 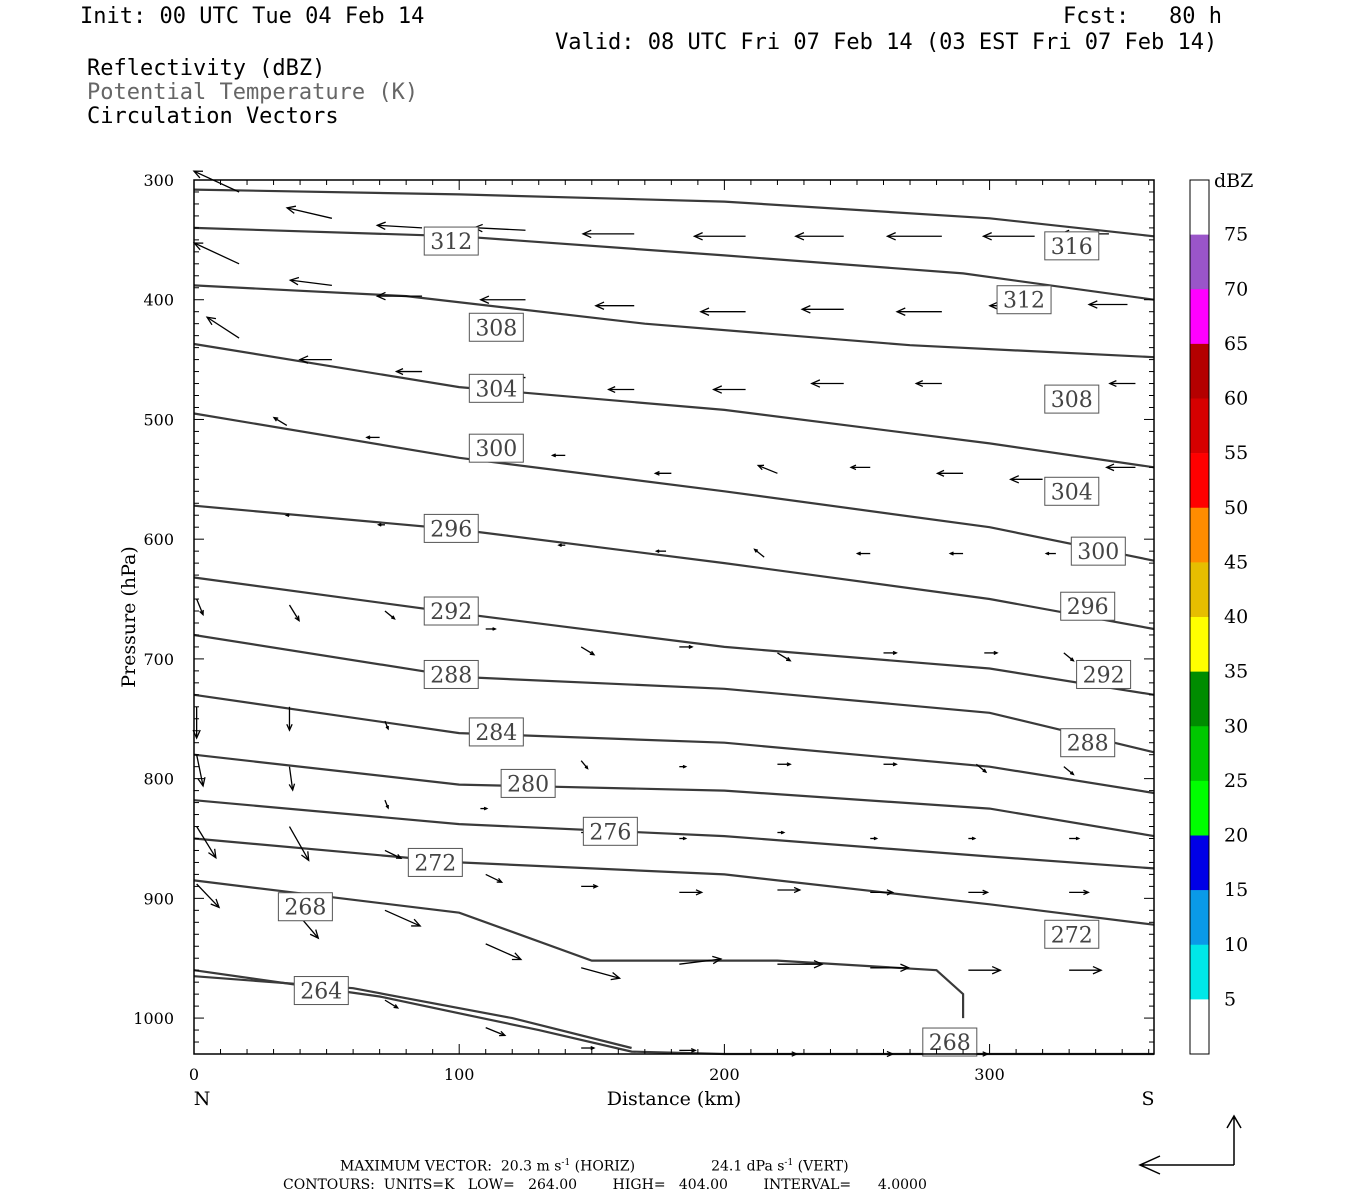 I want to click on colorbar-level-label: 15, so click(x=1236, y=890).